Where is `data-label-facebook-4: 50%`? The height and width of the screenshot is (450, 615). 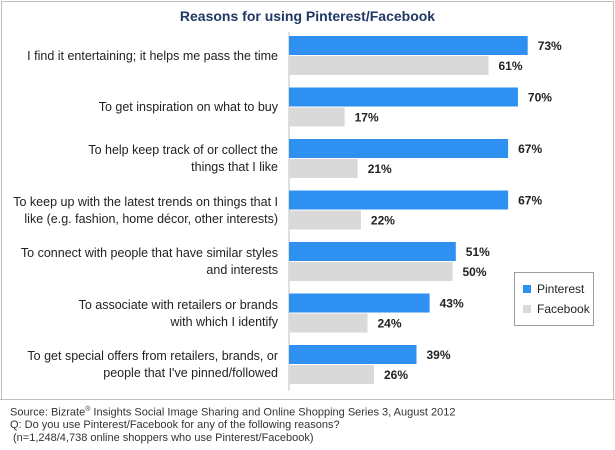 data-label-facebook-4: 50% is located at coordinates (475, 272).